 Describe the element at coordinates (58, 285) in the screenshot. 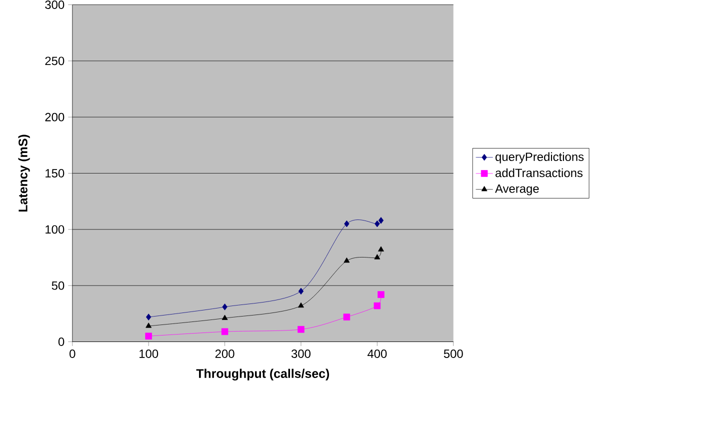

I see `y-tick-label: 50` at that location.